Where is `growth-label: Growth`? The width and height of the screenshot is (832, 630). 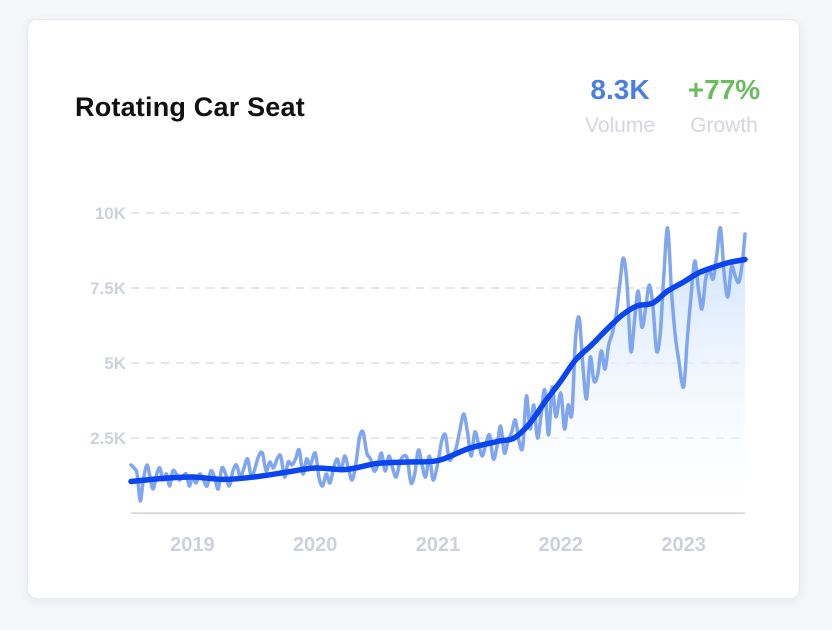
growth-label: Growth is located at coordinates (724, 125).